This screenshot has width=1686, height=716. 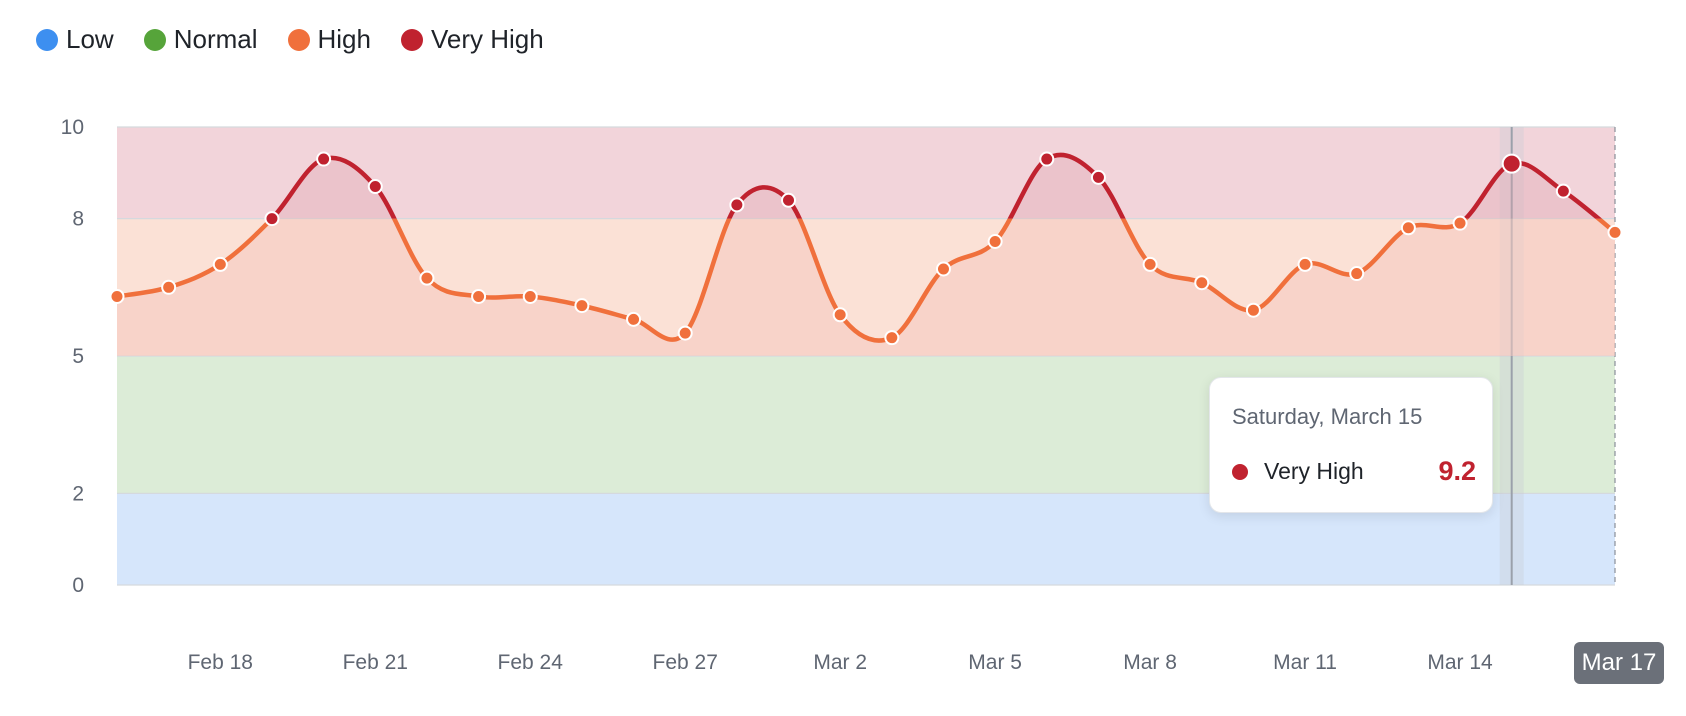 What do you see at coordinates (1150, 662) in the screenshot?
I see `x-tick-label: Mar 8` at bounding box center [1150, 662].